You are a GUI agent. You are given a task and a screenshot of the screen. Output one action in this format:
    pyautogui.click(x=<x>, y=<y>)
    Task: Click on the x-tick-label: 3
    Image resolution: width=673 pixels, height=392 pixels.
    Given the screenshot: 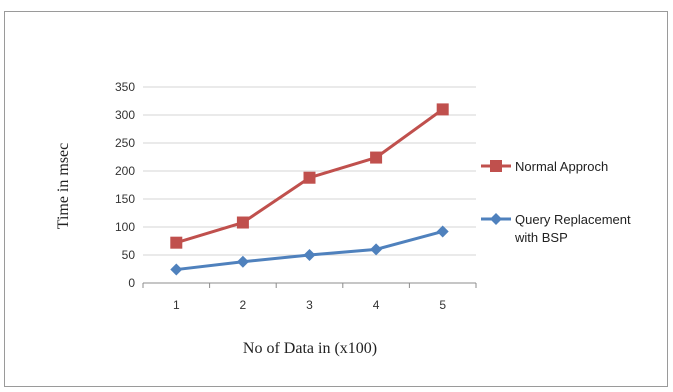 What is the action you would take?
    pyautogui.click(x=309, y=305)
    